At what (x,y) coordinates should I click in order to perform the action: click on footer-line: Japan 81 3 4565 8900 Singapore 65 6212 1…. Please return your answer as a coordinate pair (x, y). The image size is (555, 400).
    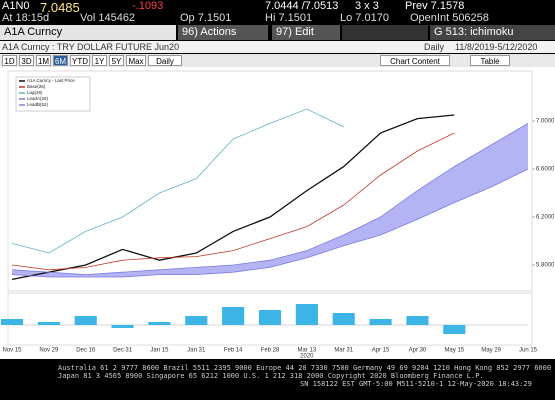
    Looking at the image, I should click on (271, 376).